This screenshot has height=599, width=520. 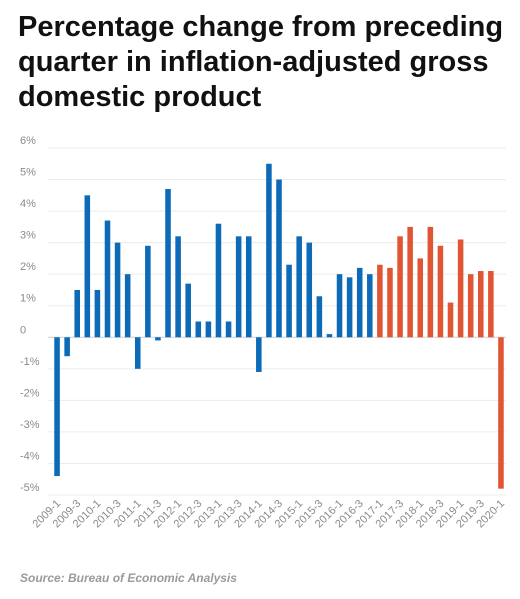 What do you see at coordinates (28, 299) in the screenshot?
I see `y-tick-label: 1%` at bounding box center [28, 299].